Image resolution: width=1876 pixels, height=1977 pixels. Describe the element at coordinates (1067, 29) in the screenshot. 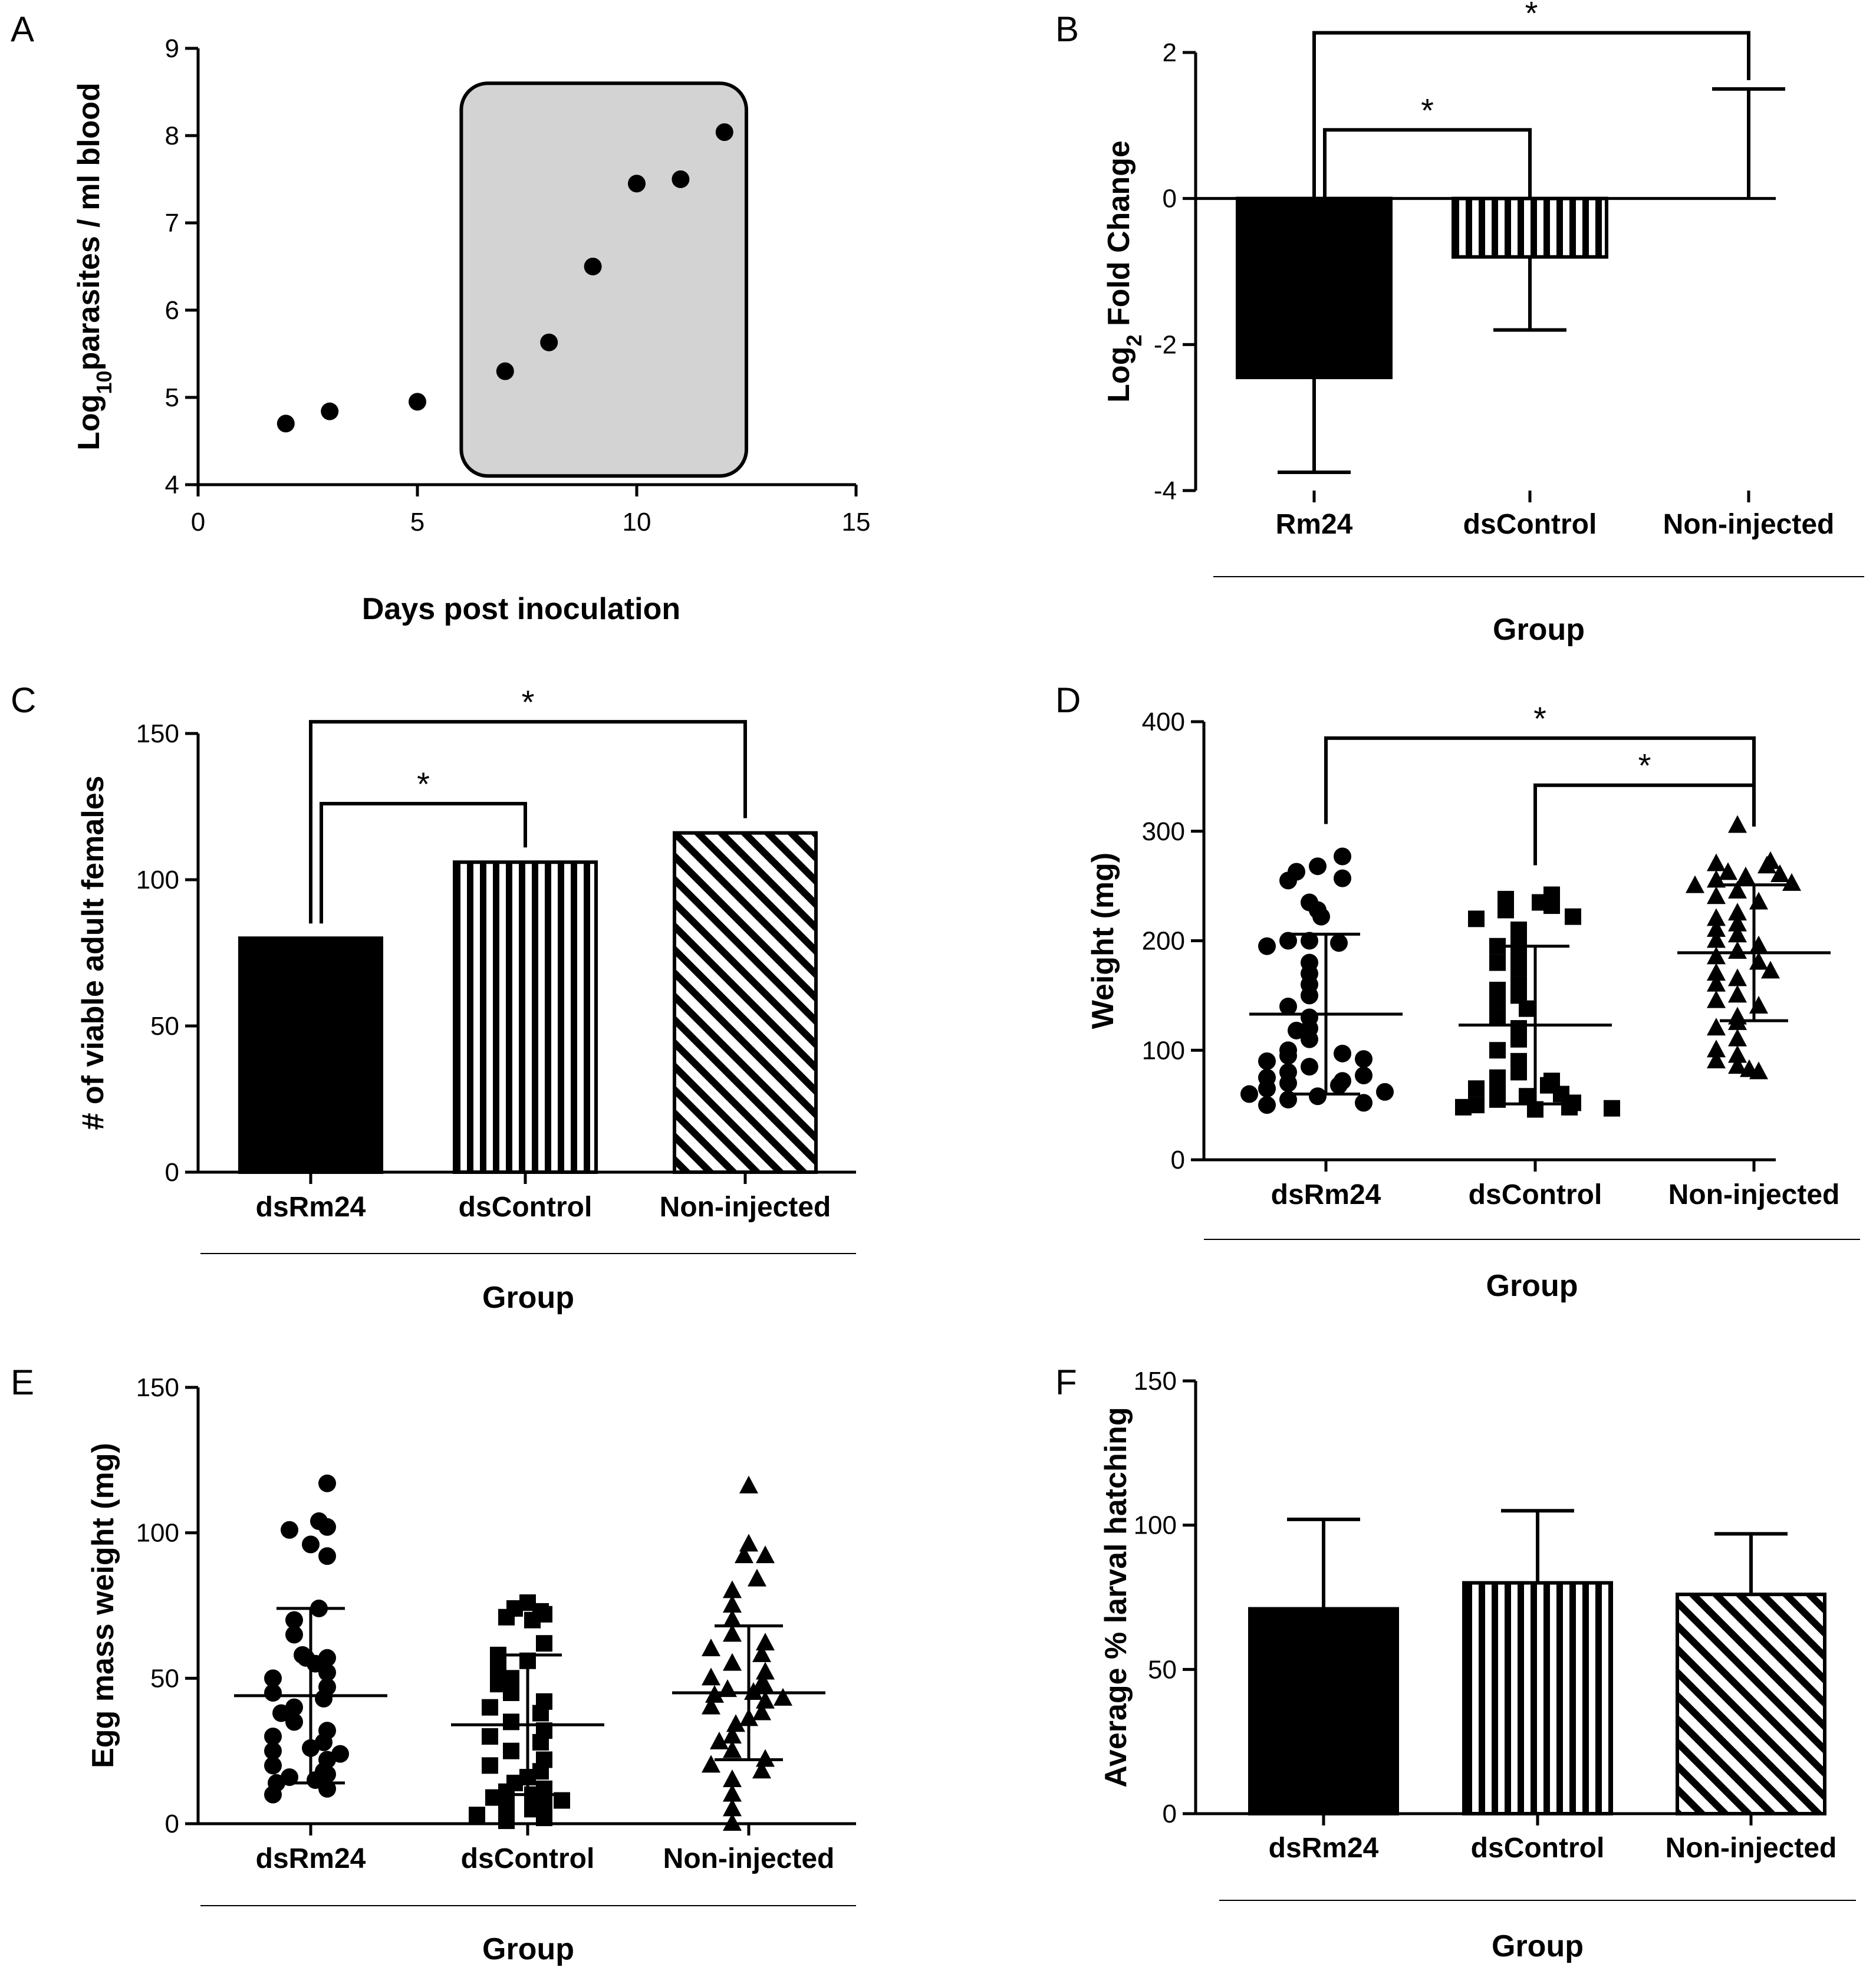

I see `panel-letter: B` at that location.